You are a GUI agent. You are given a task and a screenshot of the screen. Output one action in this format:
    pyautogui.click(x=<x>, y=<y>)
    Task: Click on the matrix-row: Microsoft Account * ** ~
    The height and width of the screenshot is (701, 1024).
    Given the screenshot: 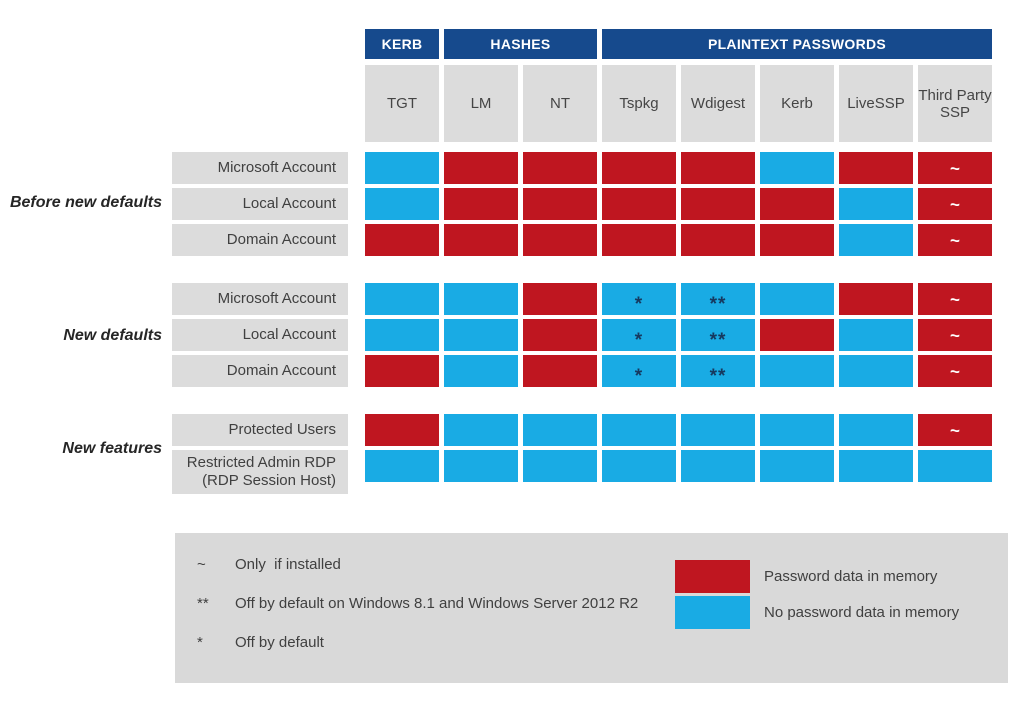 What is the action you would take?
    pyautogui.click(x=582, y=299)
    